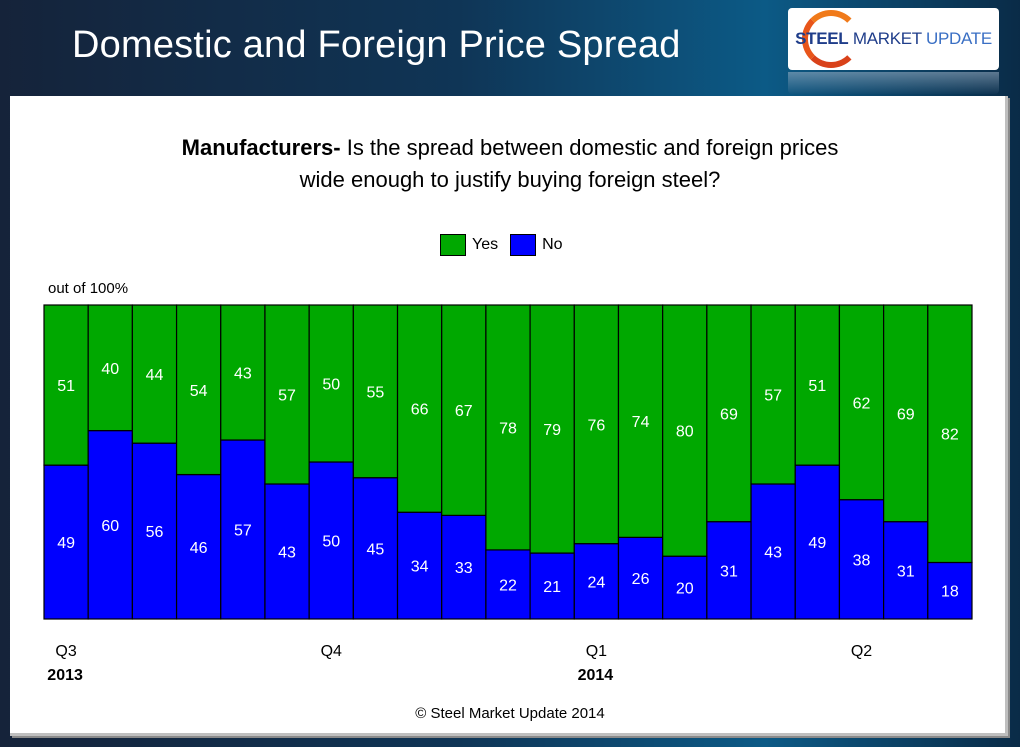 Image resolution: width=1020 pixels, height=747 pixels. Describe the element at coordinates (65, 651) in the screenshot. I see `x-tick-quarter: Q3` at that location.